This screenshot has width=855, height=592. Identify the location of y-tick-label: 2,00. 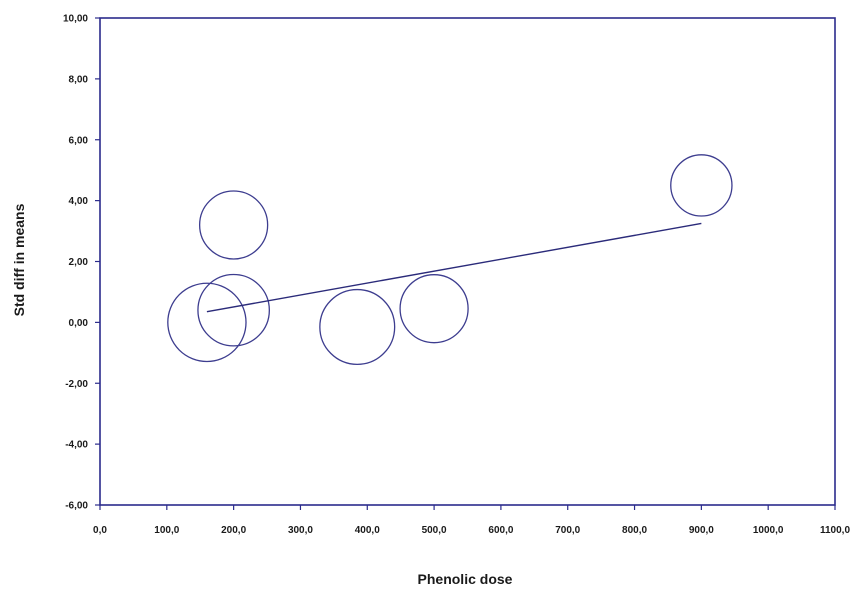
(79, 262).